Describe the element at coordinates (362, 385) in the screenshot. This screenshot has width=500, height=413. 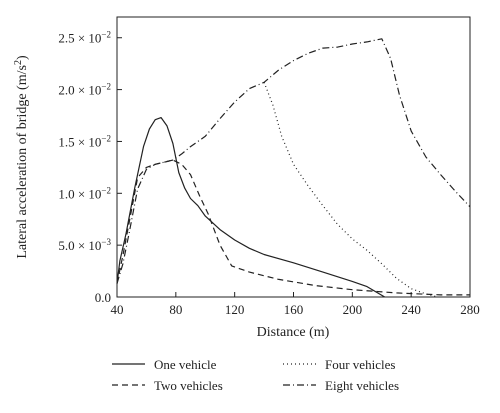
I see `legend-label-eight-vehicles: Eight vehicles` at that location.